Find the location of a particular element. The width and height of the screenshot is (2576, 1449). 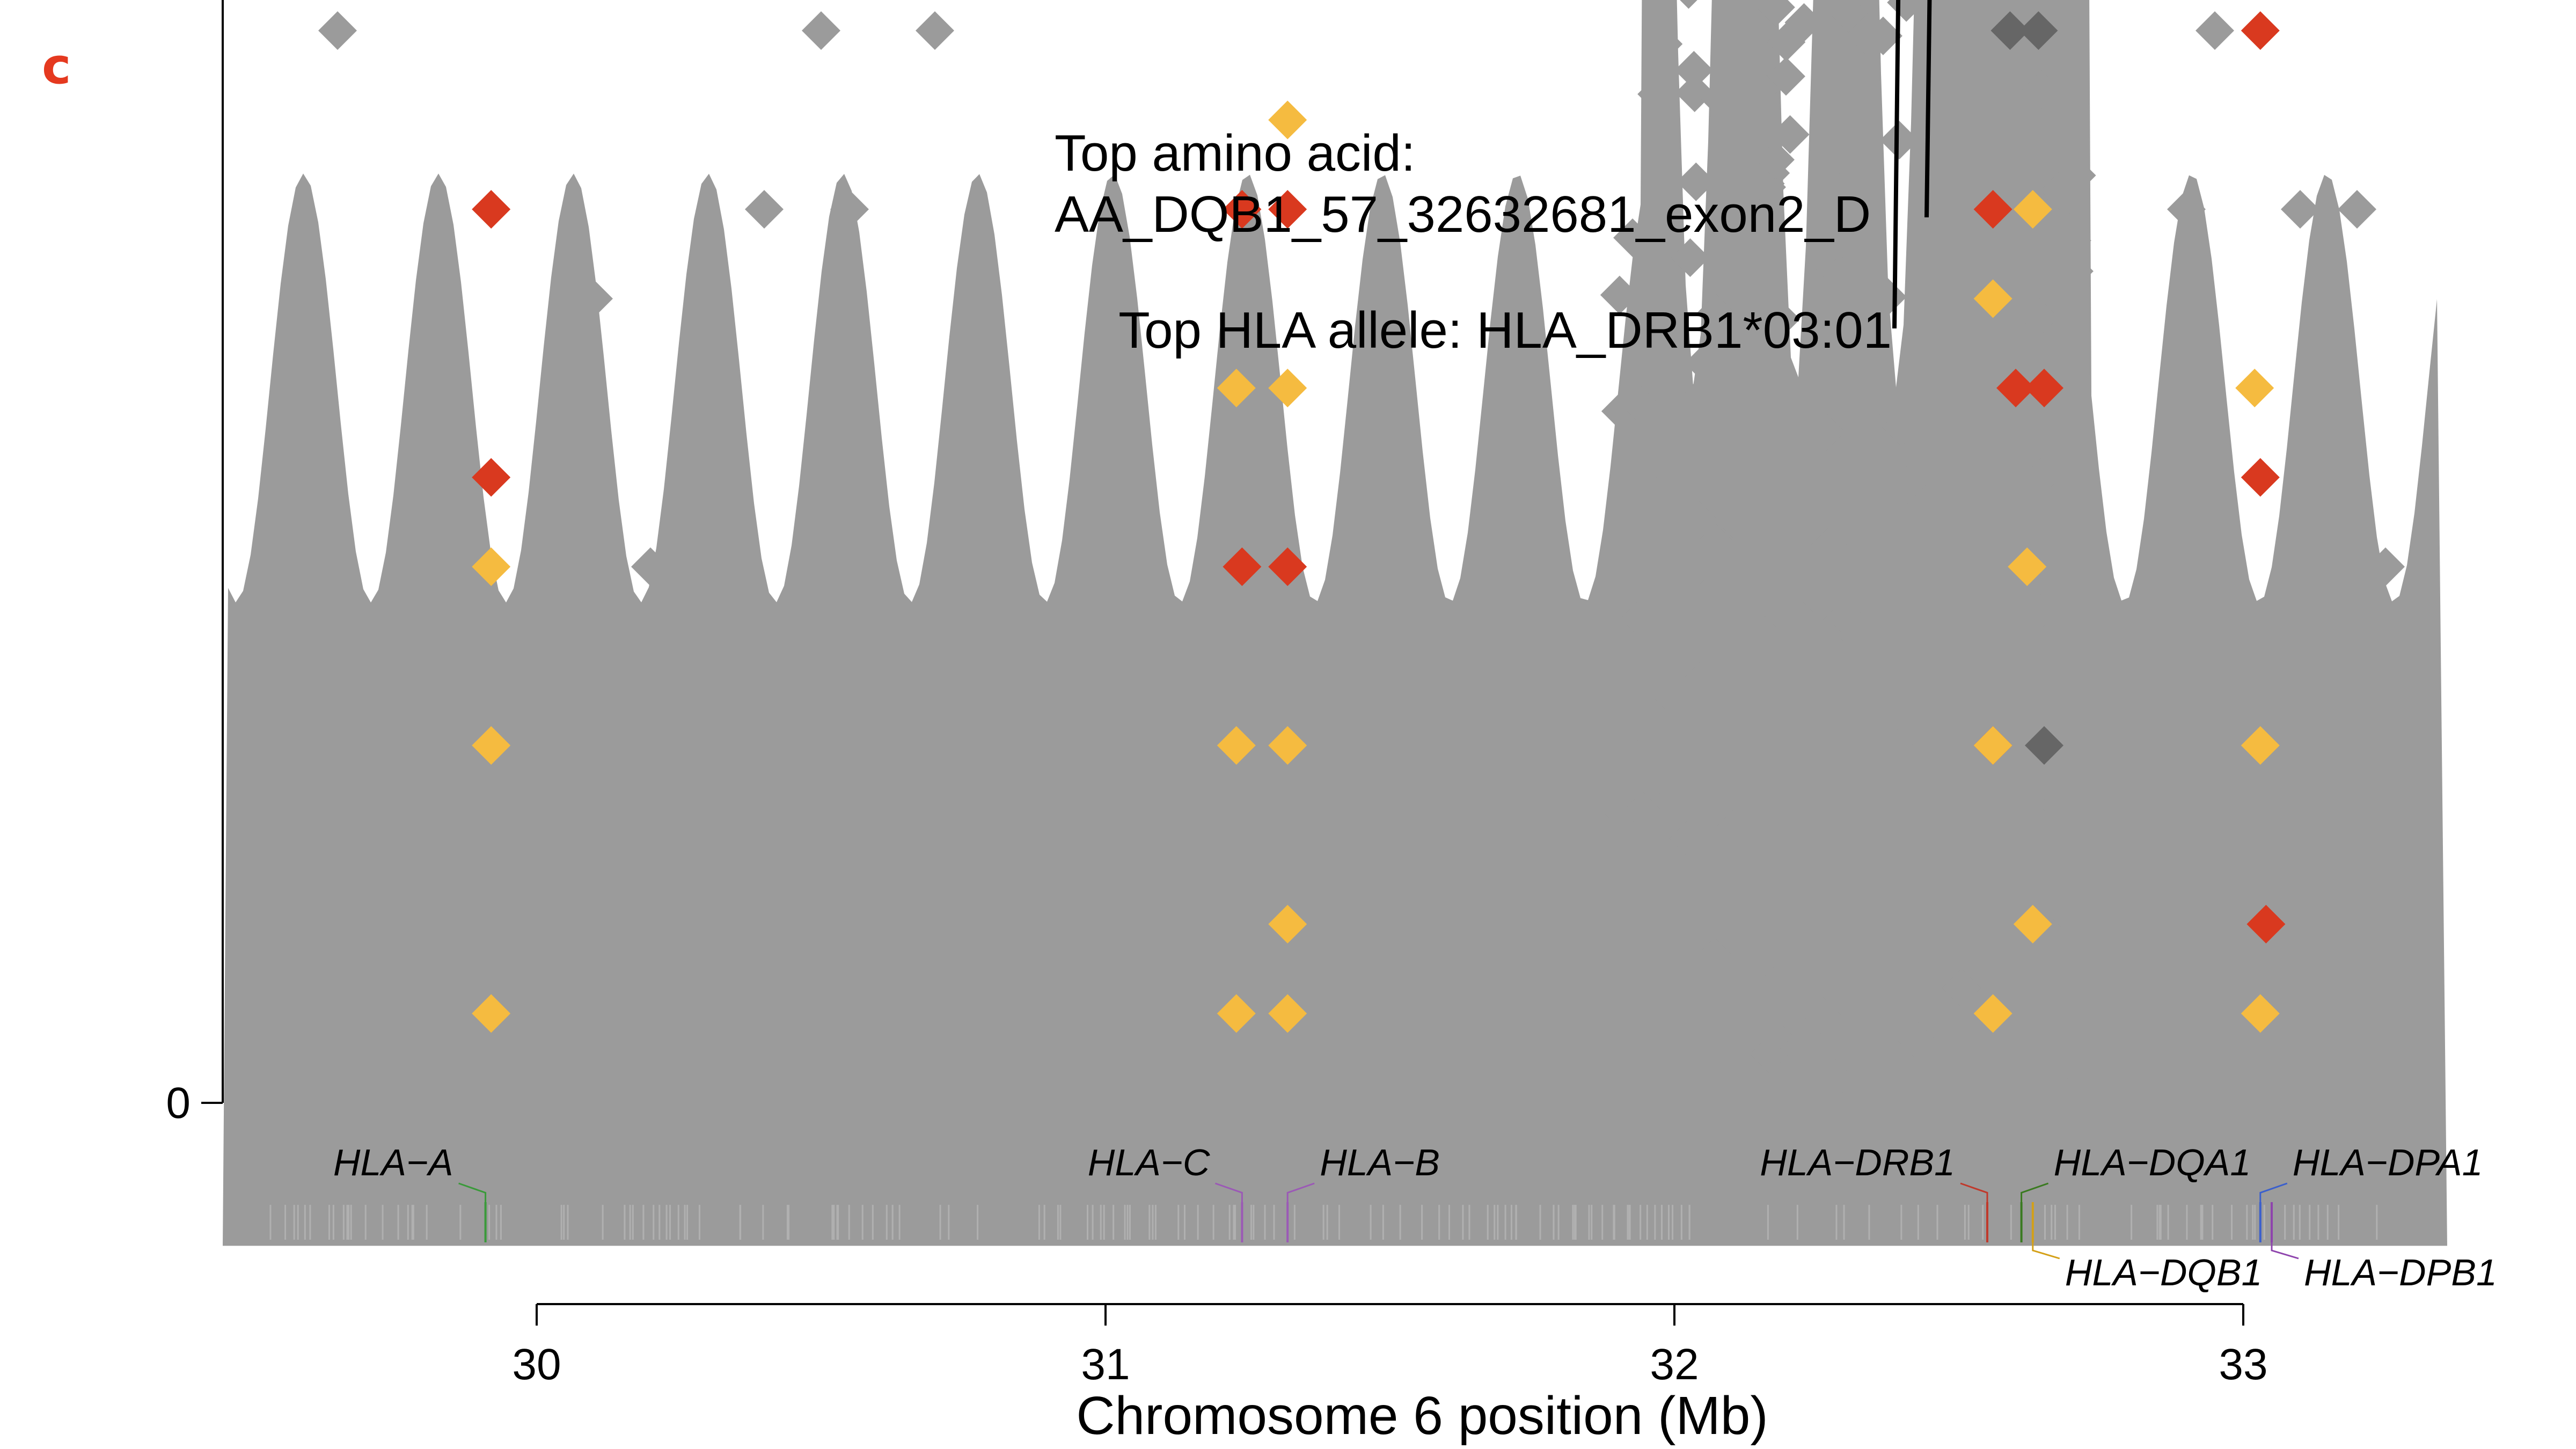

hla-gene-label: HLA−DQB1 is located at coordinates (2164, 1272).